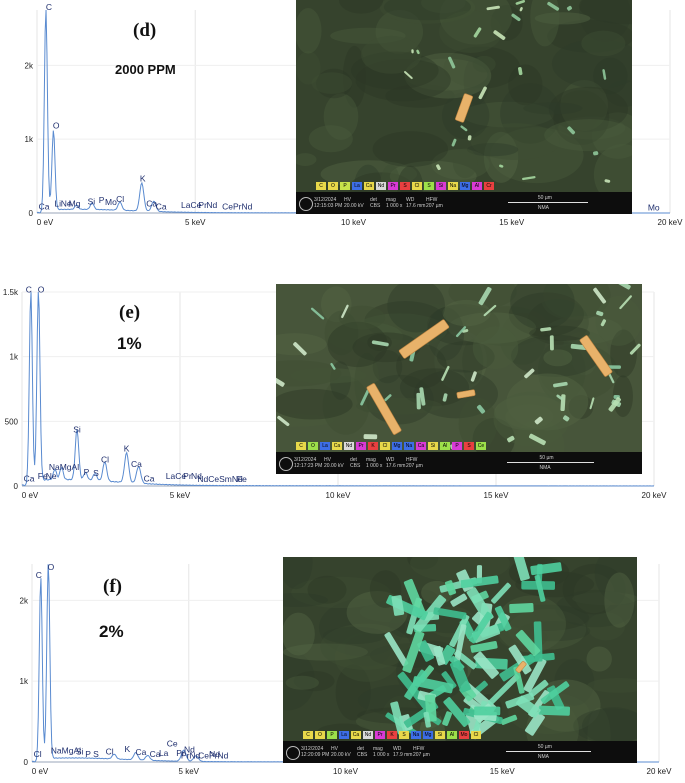 This screenshot has height=783, width=685. What do you see at coordinates (344, 735) in the screenshot?
I see `element-chip: La` at bounding box center [344, 735].